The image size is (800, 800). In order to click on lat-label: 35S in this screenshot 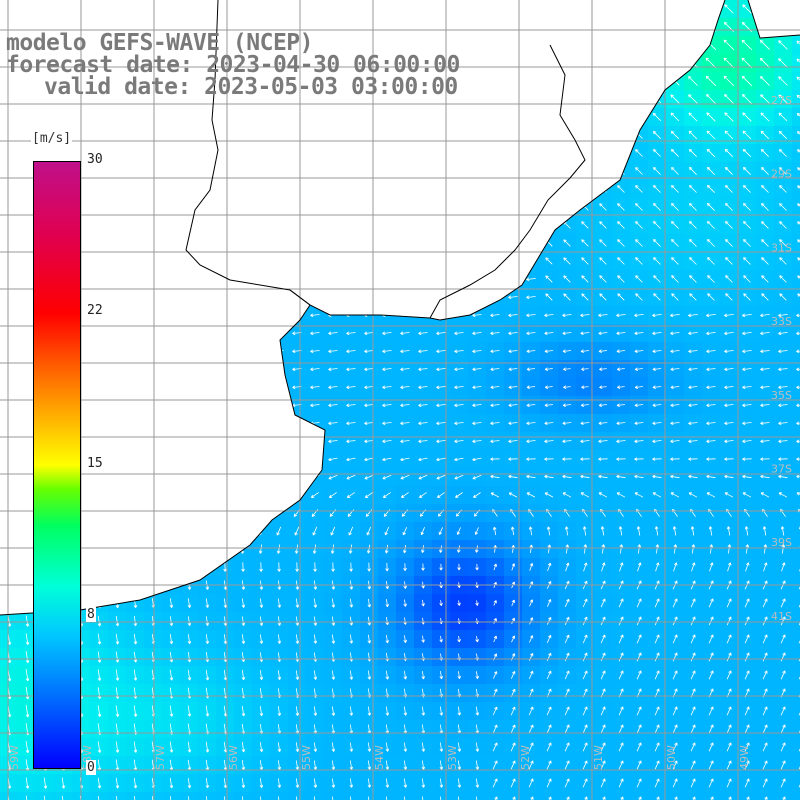, I will do `click(781, 395)`.